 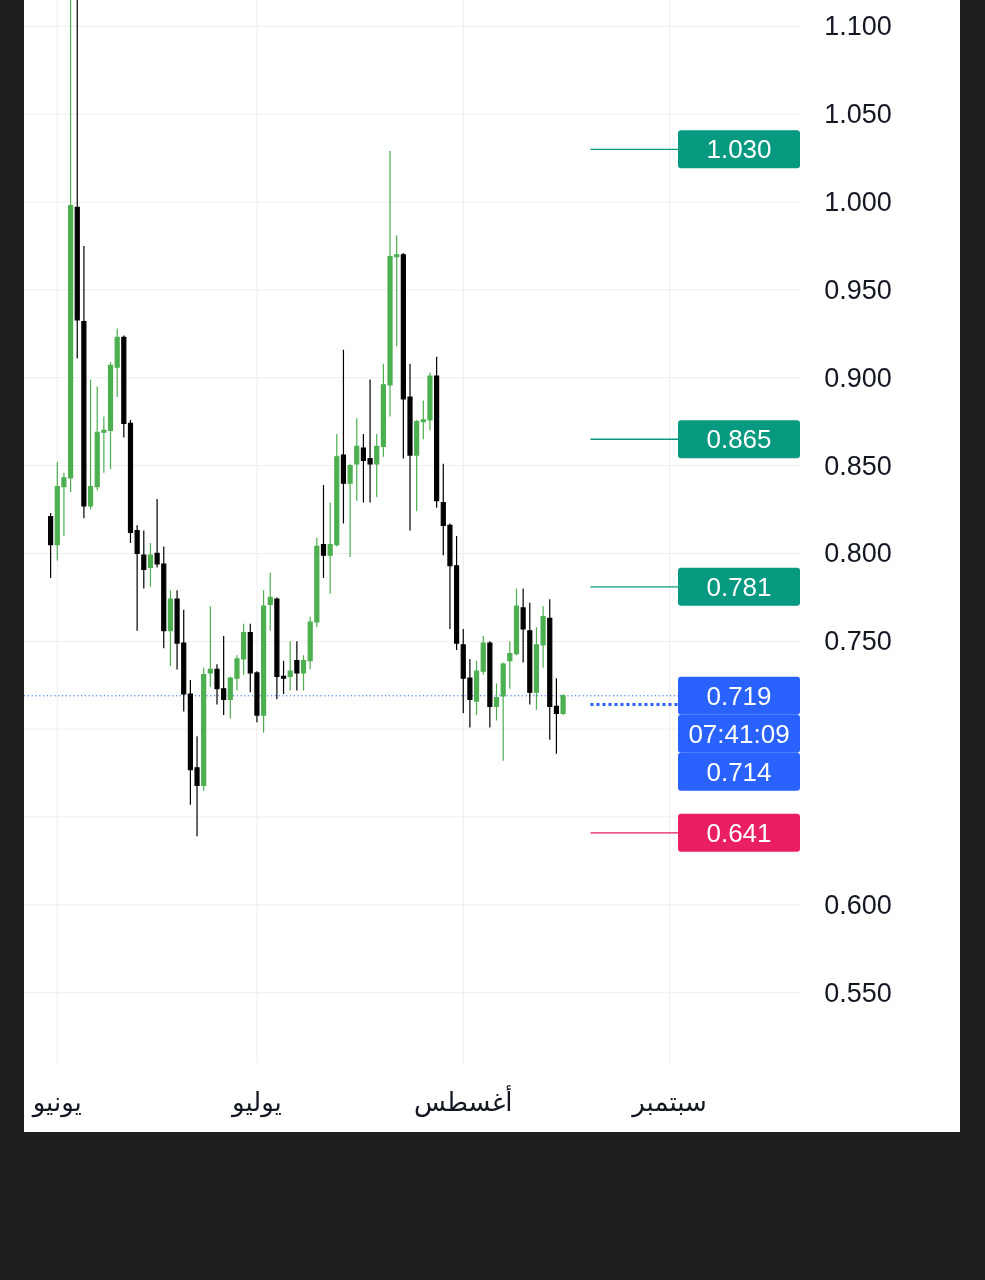 I want to click on annotation: 07:41:09, so click(x=739, y=733).